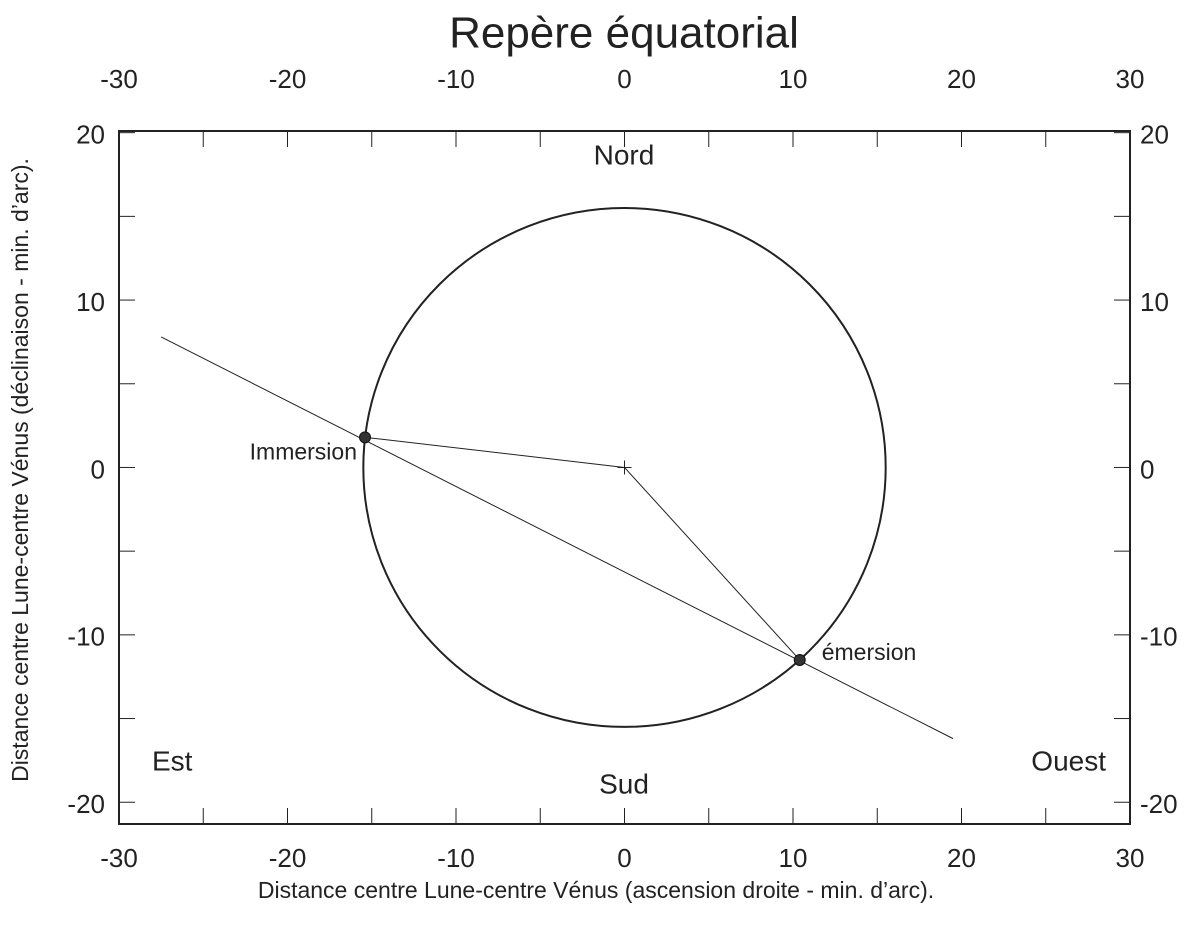 The height and width of the screenshot is (933, 1193). Describe the element at coordinates (172, 760) in the screenshot. I see `direction-label: Est` at that location.